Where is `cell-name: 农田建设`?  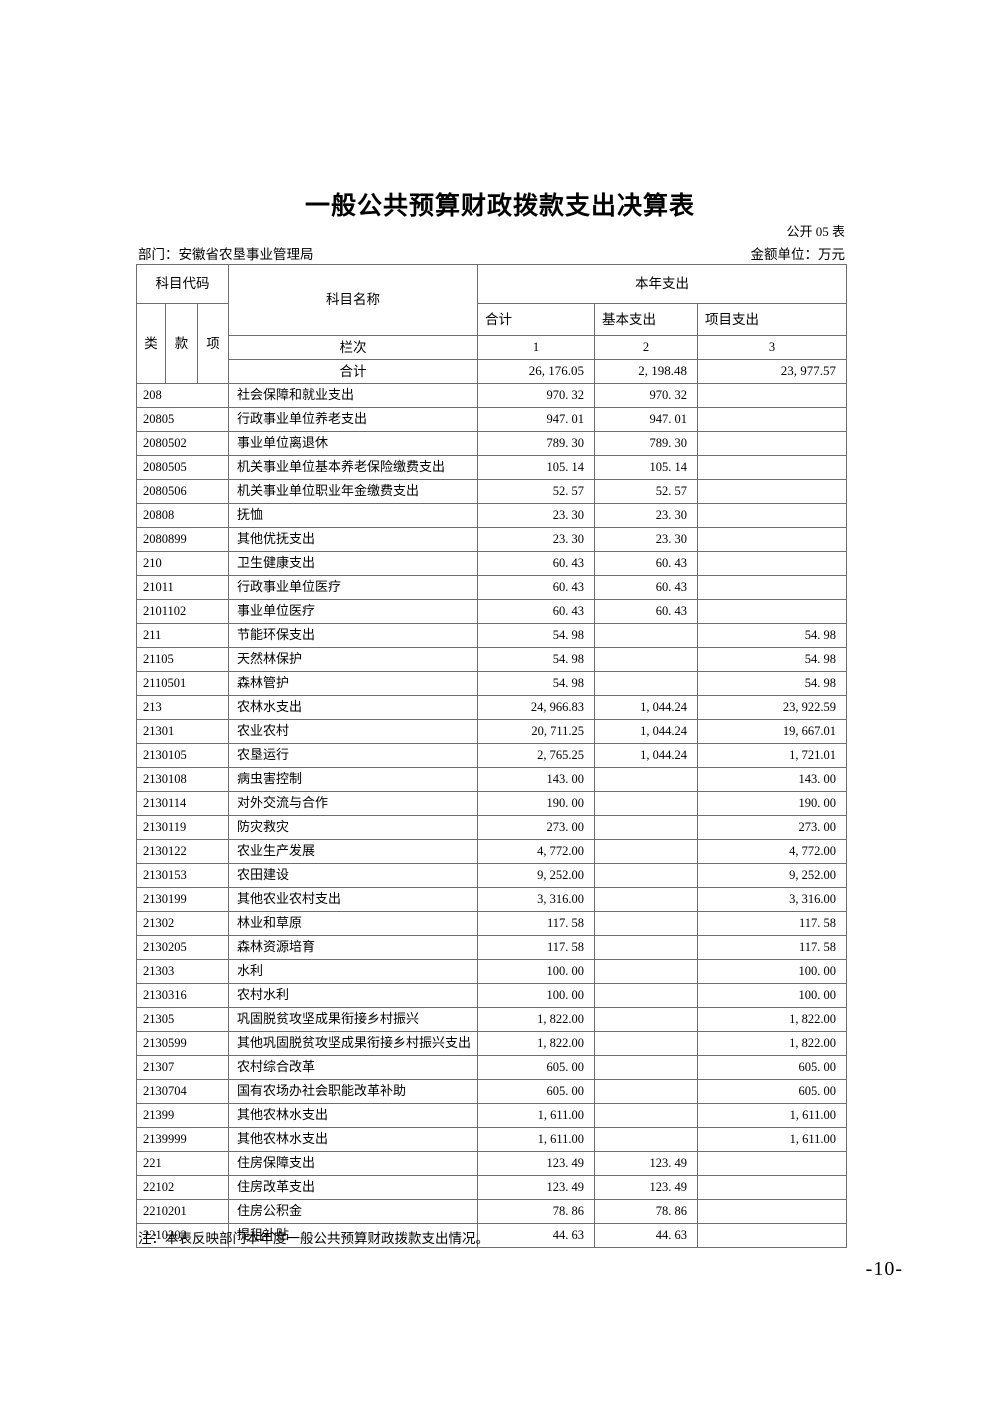 cell-name: 农田建设 is located at coordinates (353, 875).